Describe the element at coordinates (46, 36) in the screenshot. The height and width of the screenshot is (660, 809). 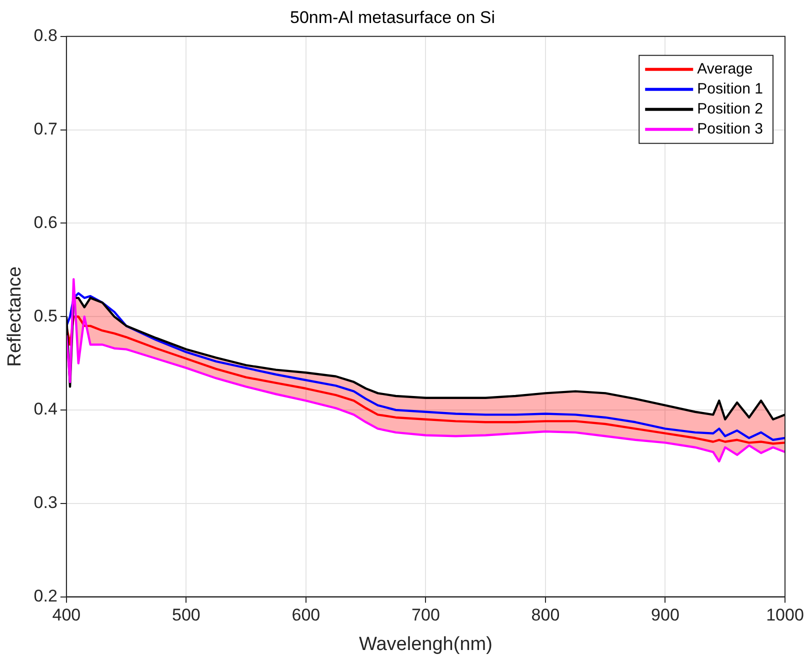
I see `y-tick-label: 0.8` at that location.